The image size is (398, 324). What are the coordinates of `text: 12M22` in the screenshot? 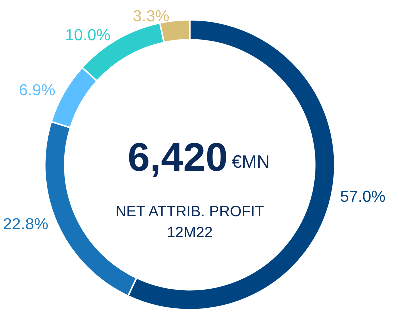 It's located at (190, 233).